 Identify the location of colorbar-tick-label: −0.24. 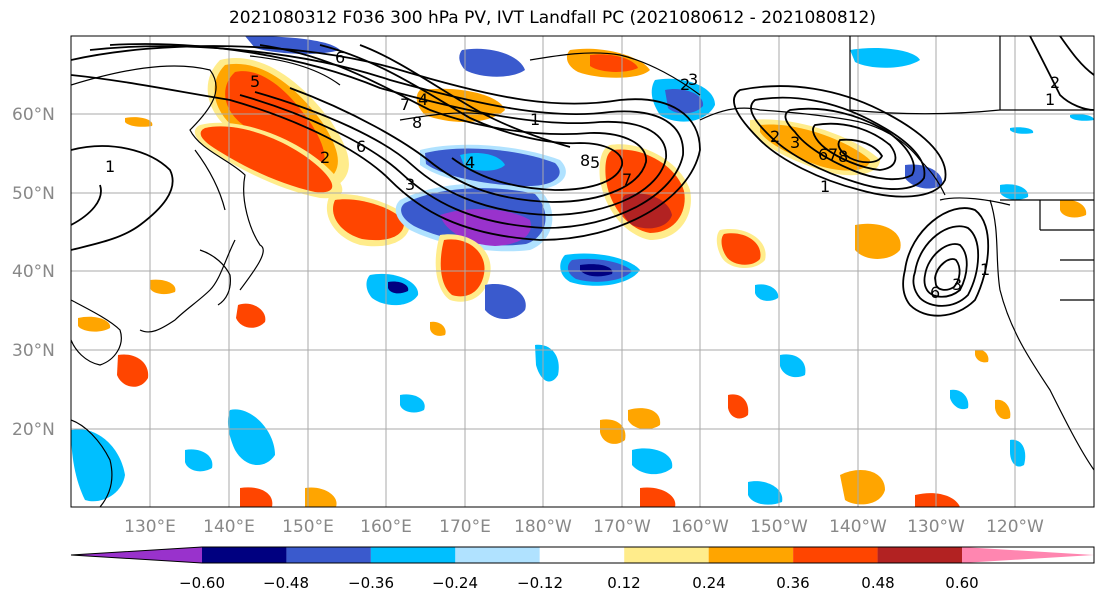
(455, 583).